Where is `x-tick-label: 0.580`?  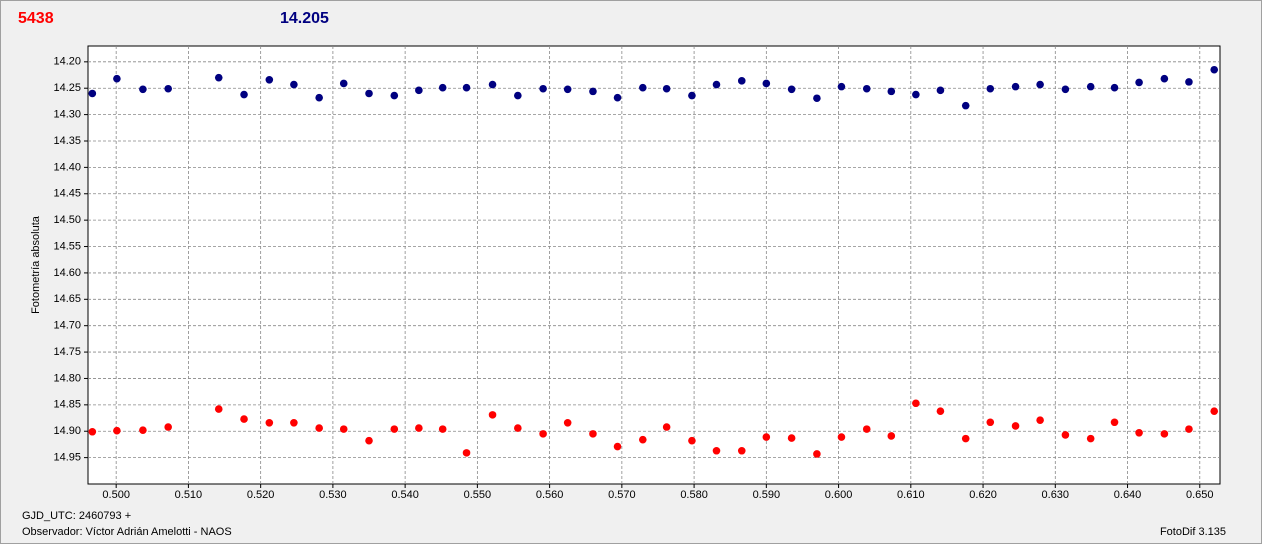
x-tick-label: 0.580 is located at coordinates (694, 495).